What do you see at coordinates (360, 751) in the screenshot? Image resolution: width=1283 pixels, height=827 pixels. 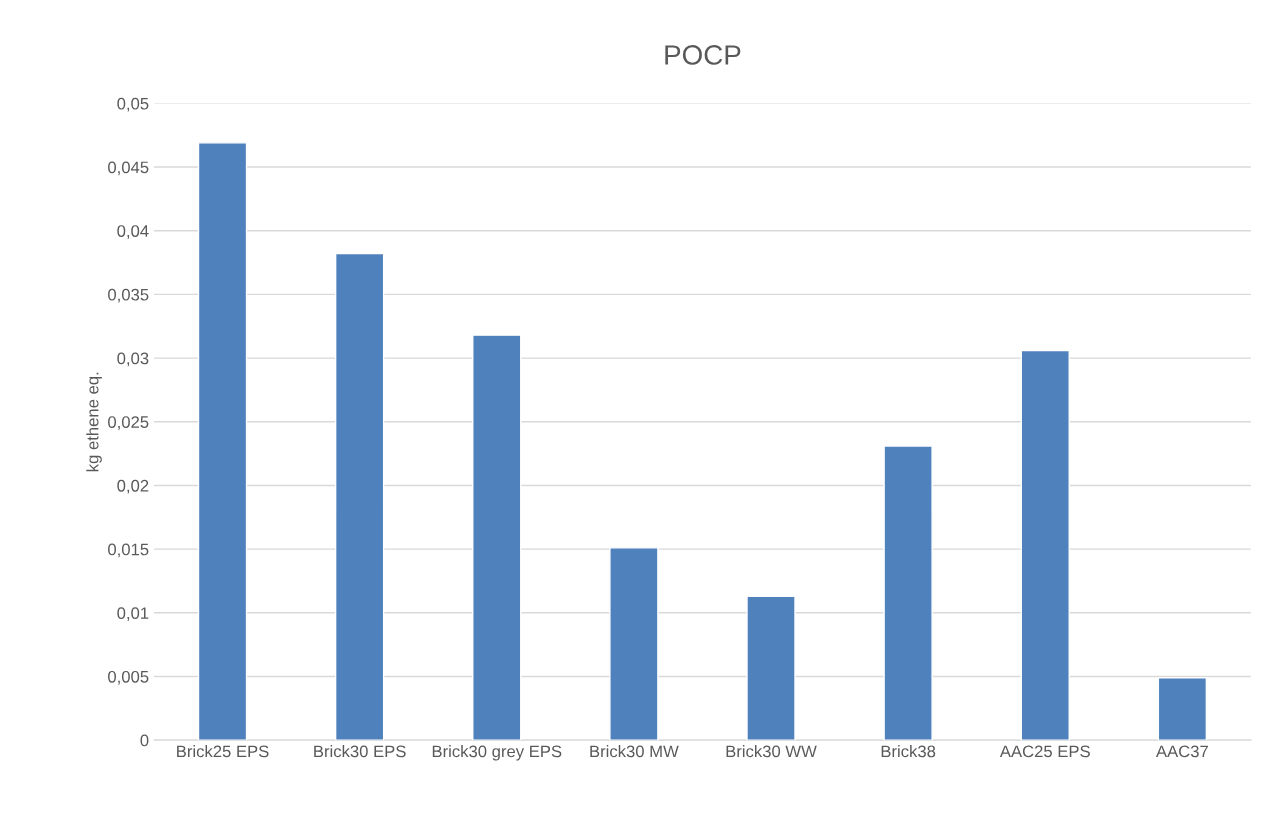 I see `x-tick-label: Brick30 EPS` at bounding box center [360, 751].